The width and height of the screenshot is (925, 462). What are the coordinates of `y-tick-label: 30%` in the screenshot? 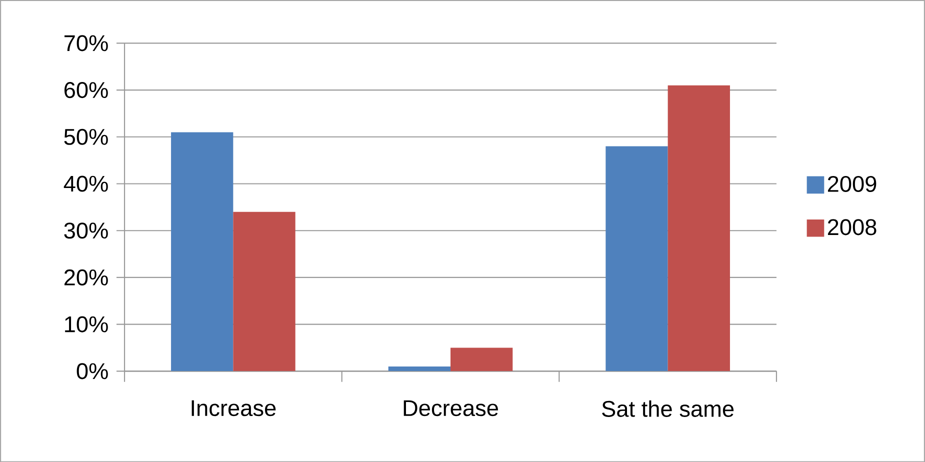 It's located at (86, 230).